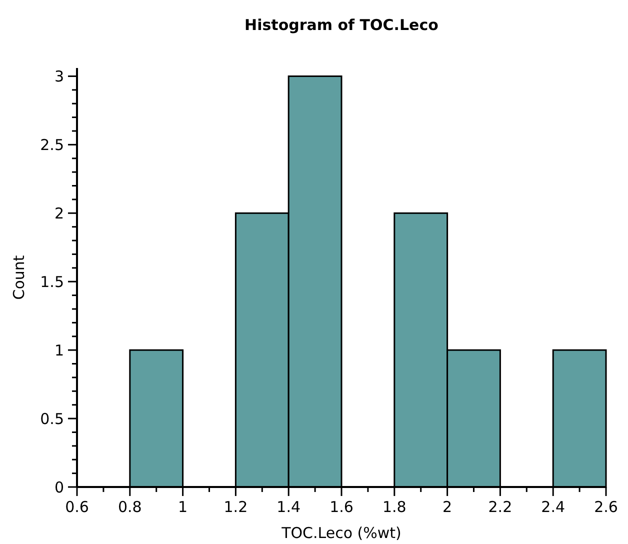 The image size is (628, 544). I want to click on x-tick-label: 0.6, so click(77, 507).